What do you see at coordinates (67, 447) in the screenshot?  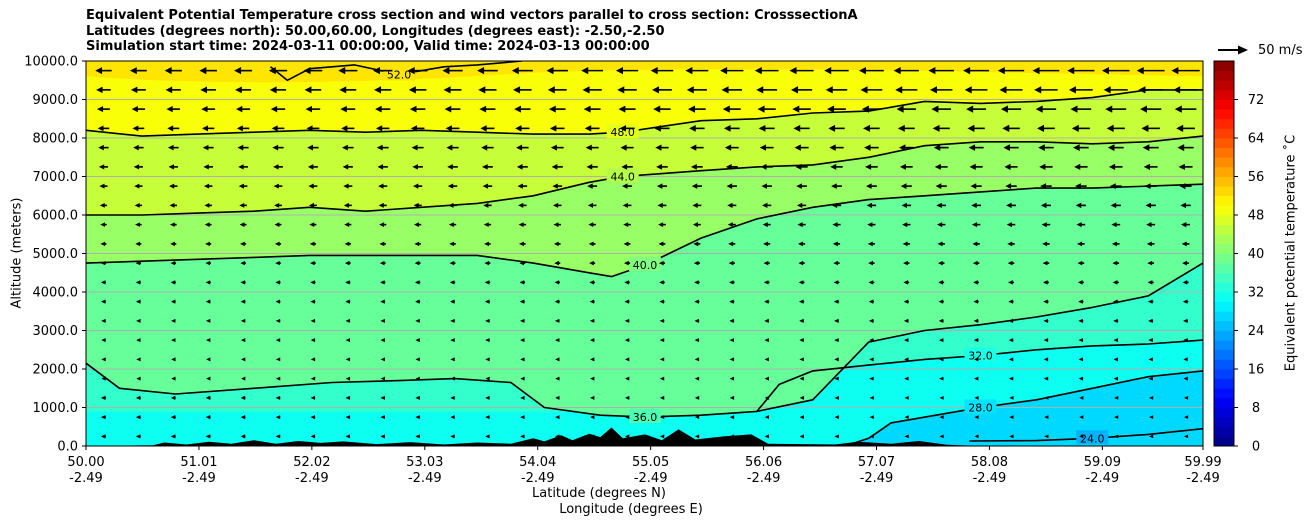 I see `y-tick-label: 0.0` at bounding box center [67, 447].